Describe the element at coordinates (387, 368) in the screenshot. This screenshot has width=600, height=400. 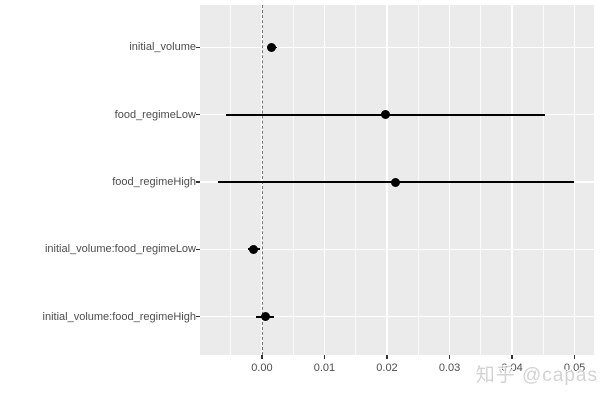
I see `x-axis-label: 0.02` at that location.